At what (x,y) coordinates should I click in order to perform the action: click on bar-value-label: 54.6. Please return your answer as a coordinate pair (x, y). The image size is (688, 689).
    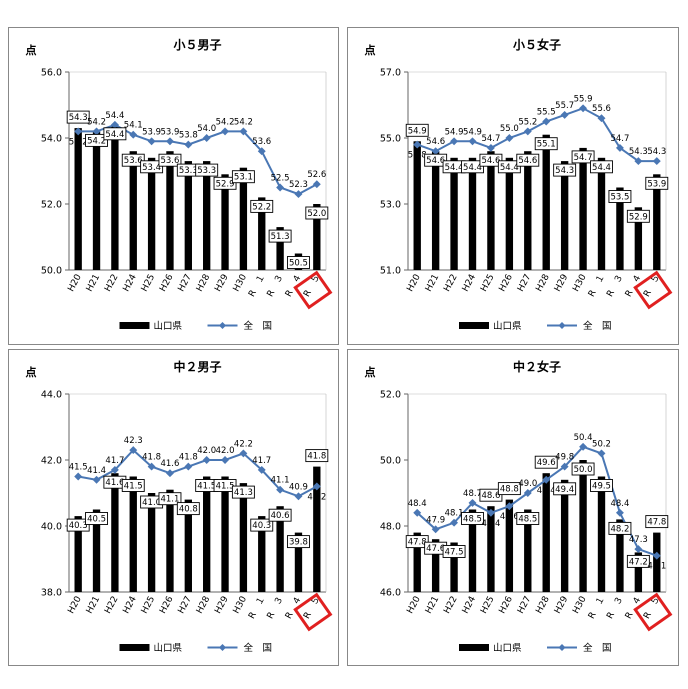
    Looking at the image, I should click on (490, 161).